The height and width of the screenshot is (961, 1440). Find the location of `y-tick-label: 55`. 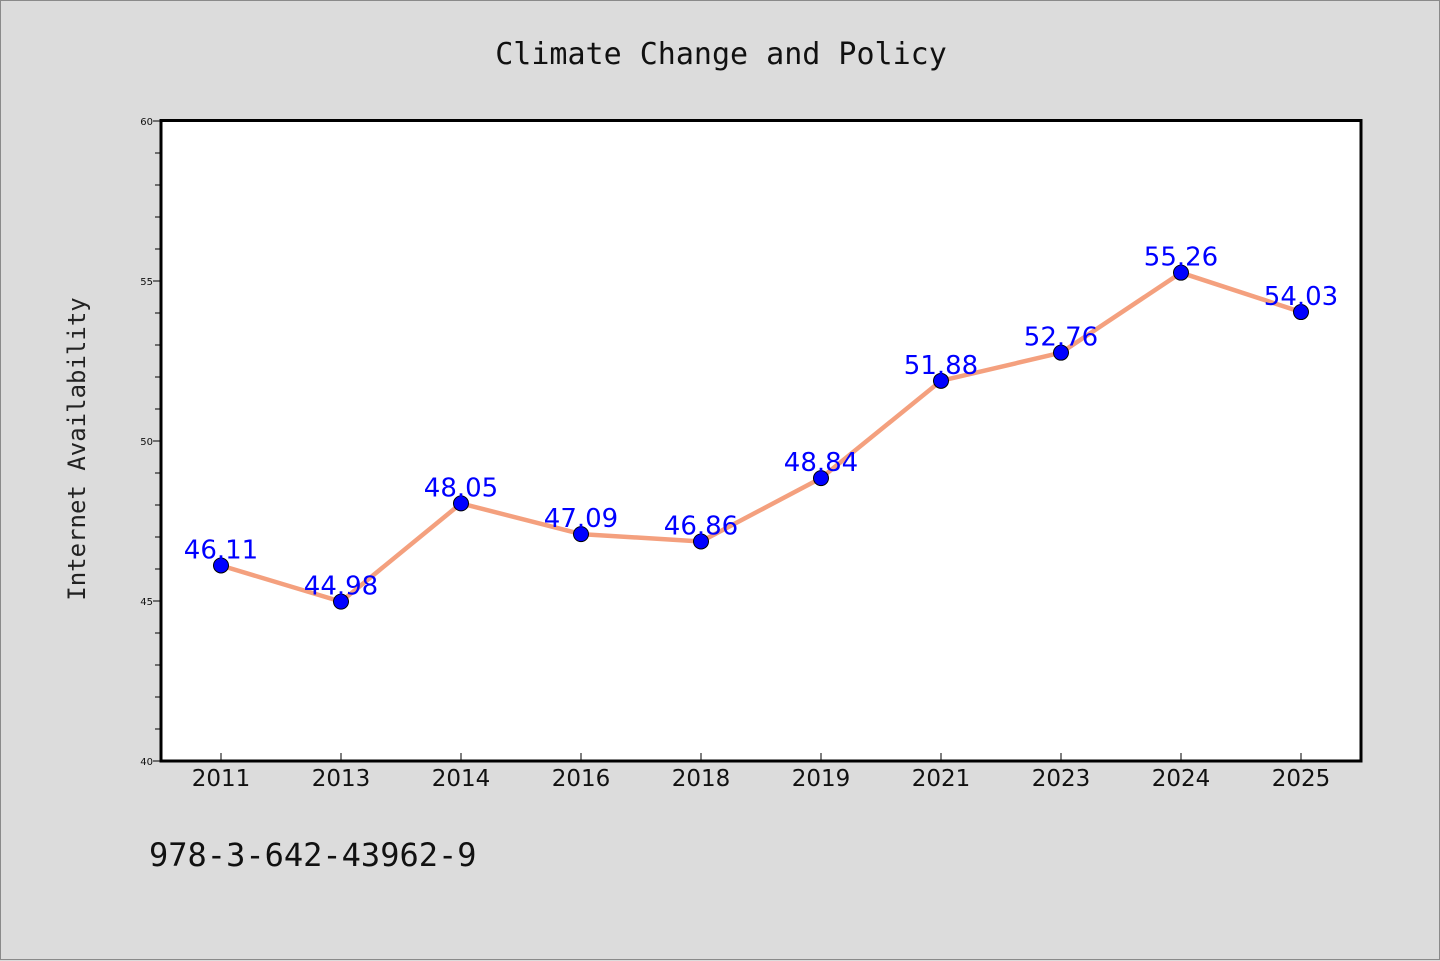

y-tick-label: 55 is located at coordinates (146, 282).